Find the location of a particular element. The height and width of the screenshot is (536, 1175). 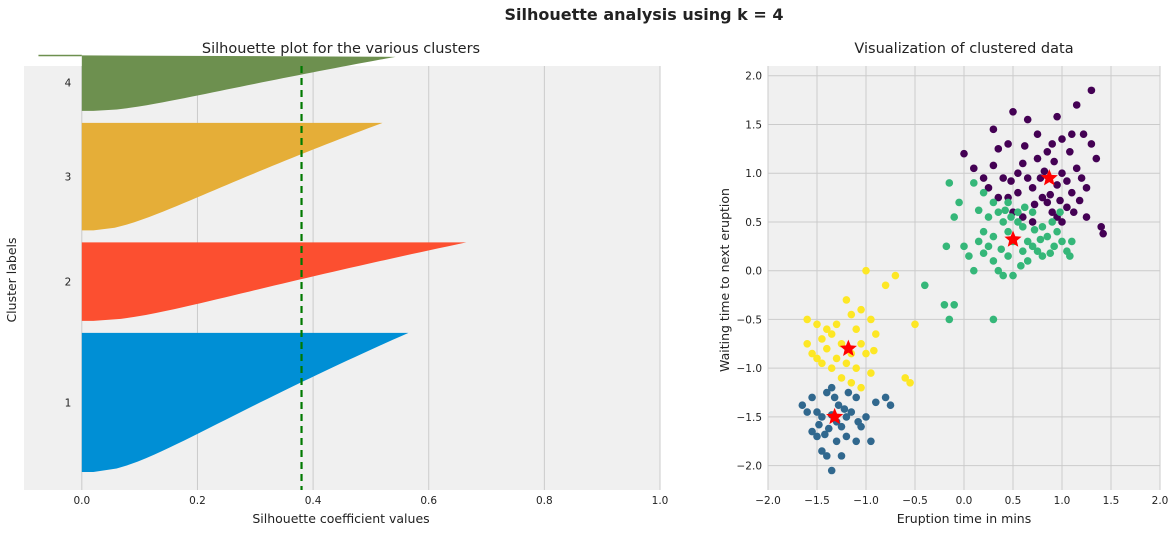

silhouette-x-axis-label: Silhouette coefficient values is located at coordinates (340, 518).